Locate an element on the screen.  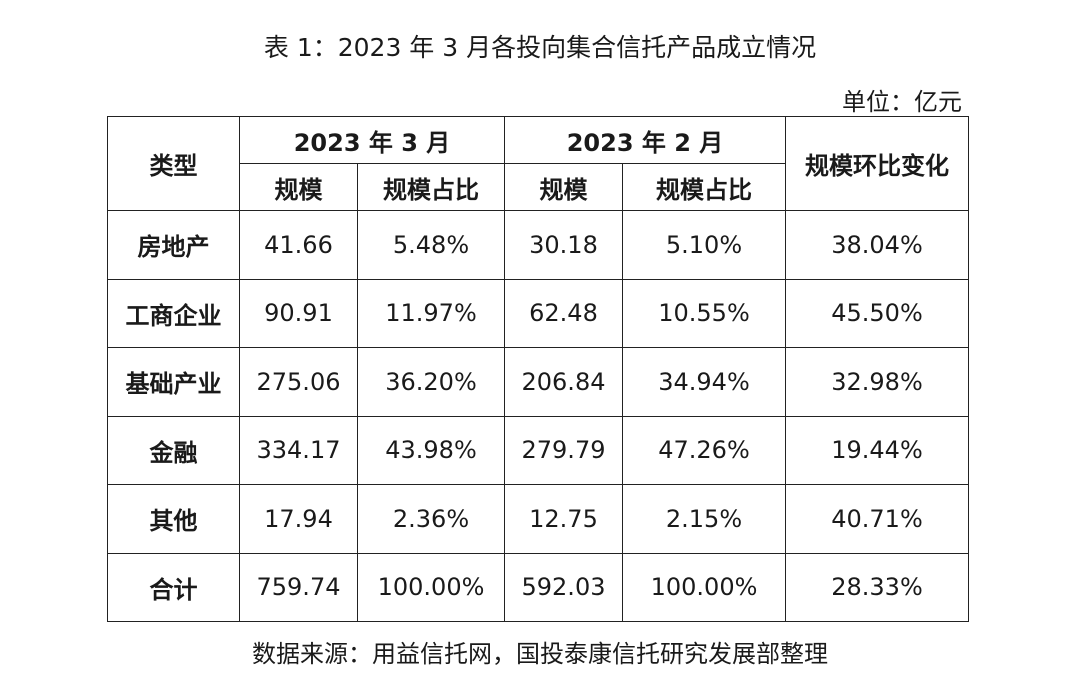
february-ratio-cell: 5.10% is located at coordinates (704, 245).